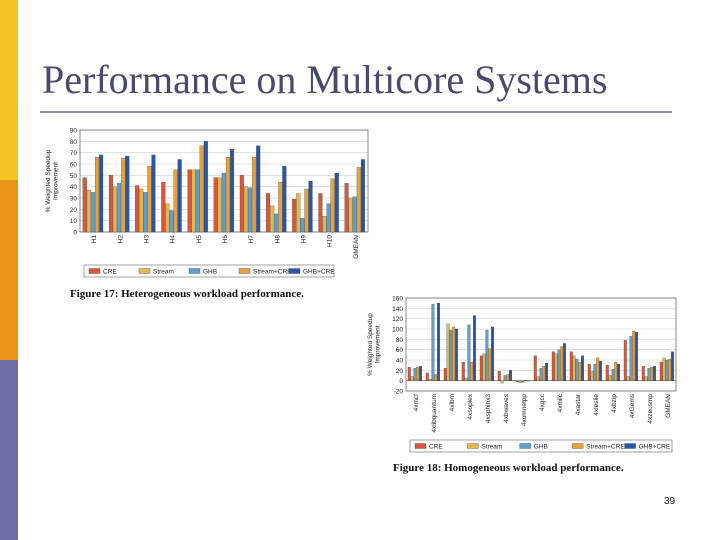 The width and height of the screenshot is (720, 540). Describe the element at coordinates (330, 241) in the screenshot. I see `x-tick-label: H10` at that location.